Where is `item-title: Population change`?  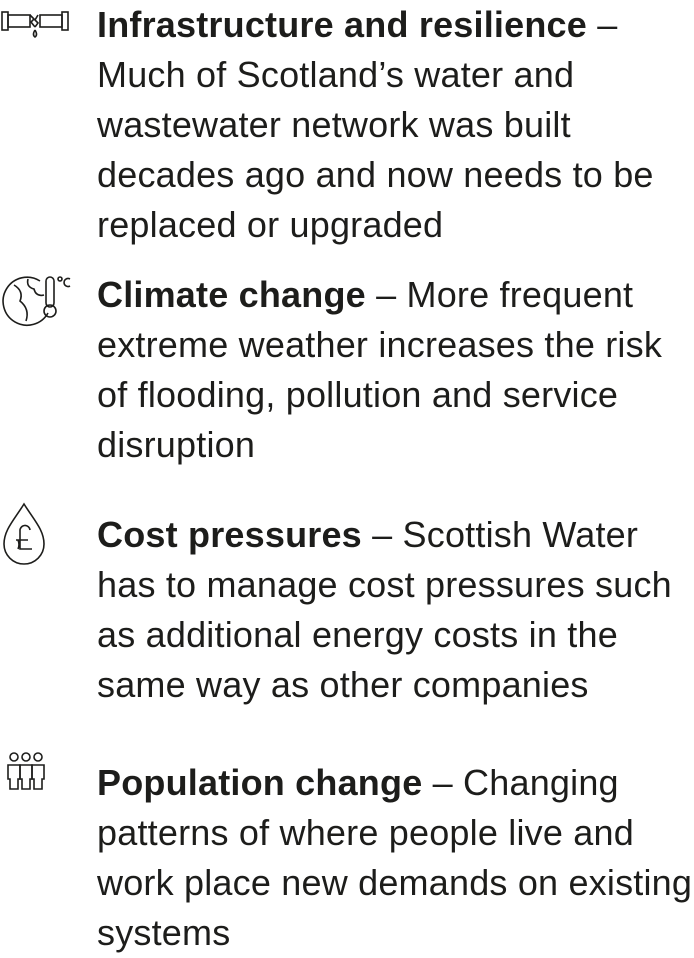
item-title: Population change is located at coordinates (260, 782).